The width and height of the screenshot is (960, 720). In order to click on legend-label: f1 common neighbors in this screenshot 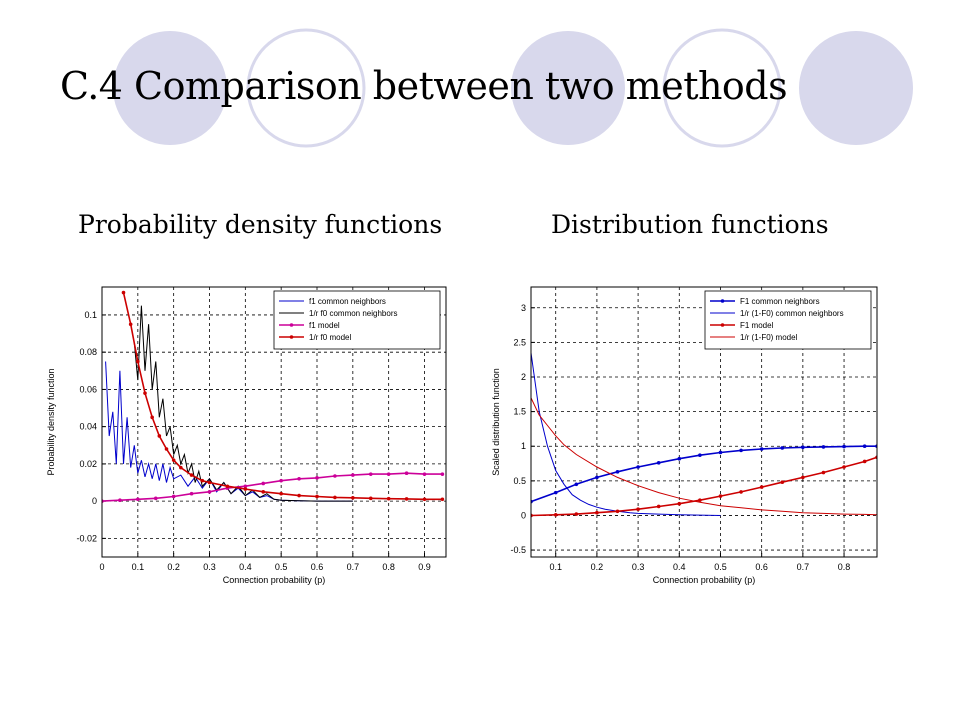, I will do `click(347, 301)`.